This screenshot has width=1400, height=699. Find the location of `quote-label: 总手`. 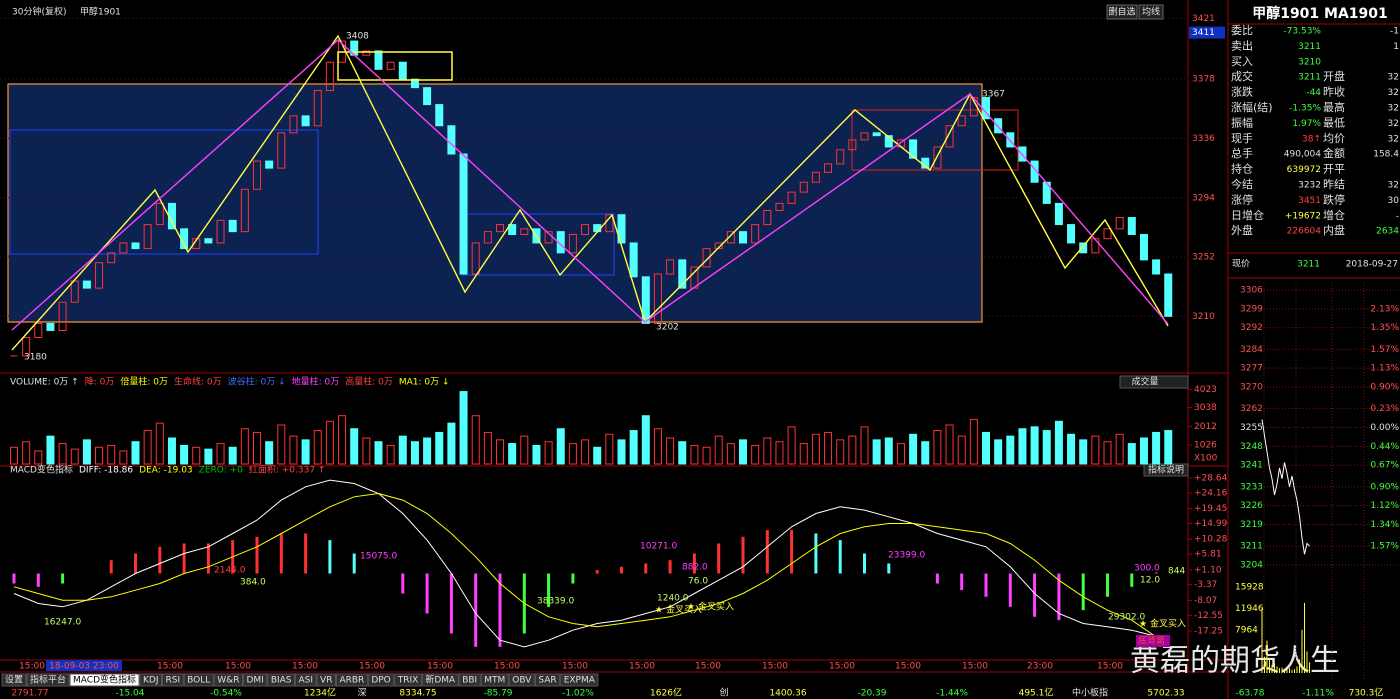

quote-label: 总手 is located at coordinates (1242, 153).